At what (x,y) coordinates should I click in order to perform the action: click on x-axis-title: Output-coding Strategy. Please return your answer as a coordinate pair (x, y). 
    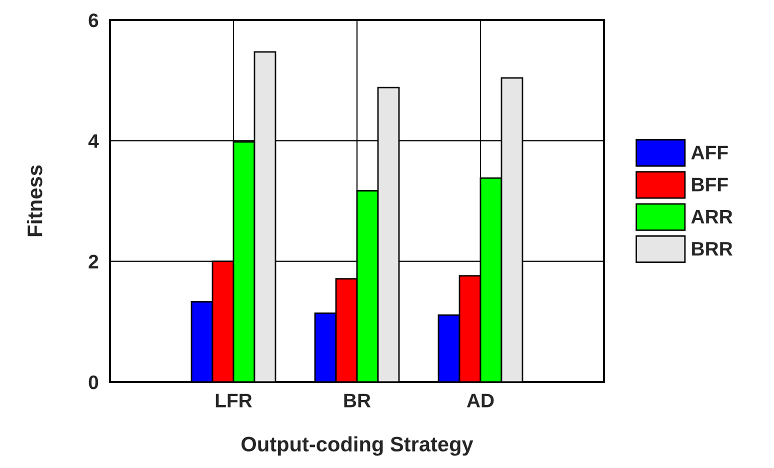
    Looking at the image, I should click on (358, 446).